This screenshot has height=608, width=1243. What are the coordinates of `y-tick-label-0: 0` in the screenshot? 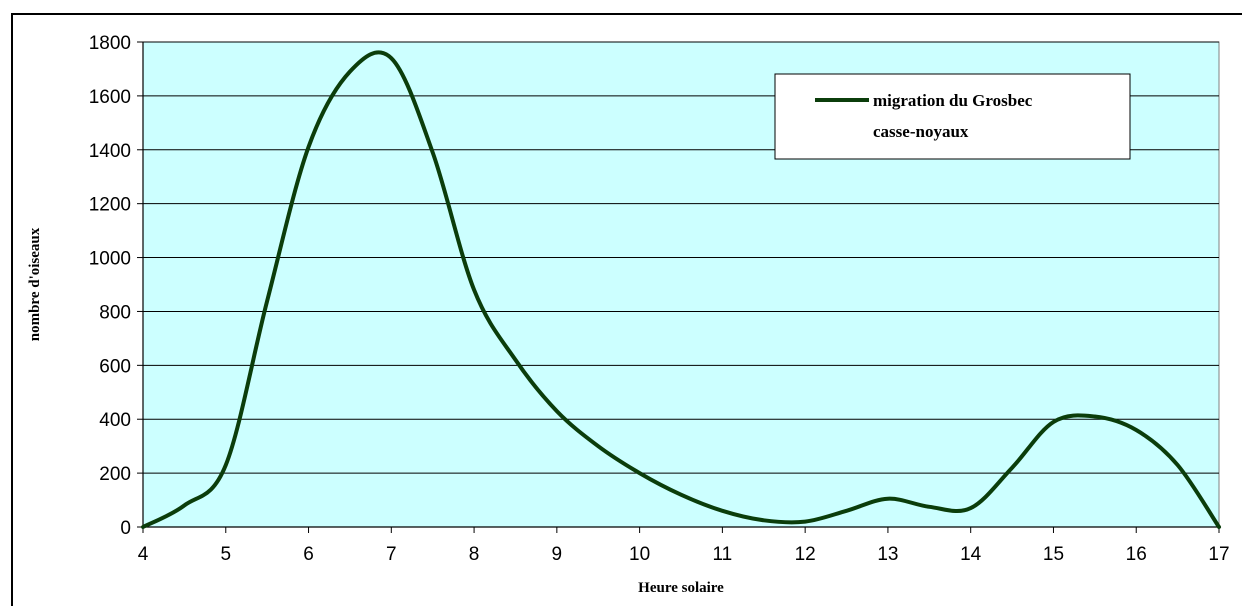 It's located at (125, 528).